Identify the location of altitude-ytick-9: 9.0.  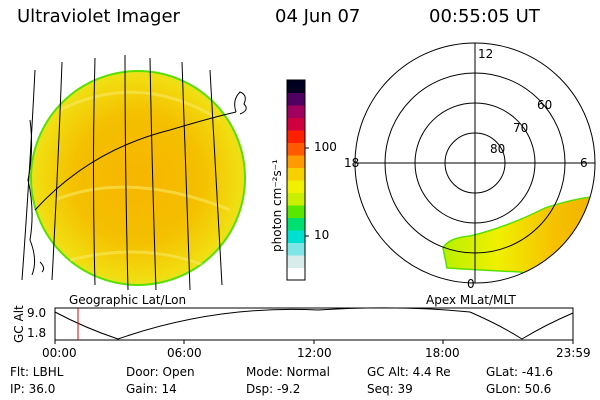
(37, 313).